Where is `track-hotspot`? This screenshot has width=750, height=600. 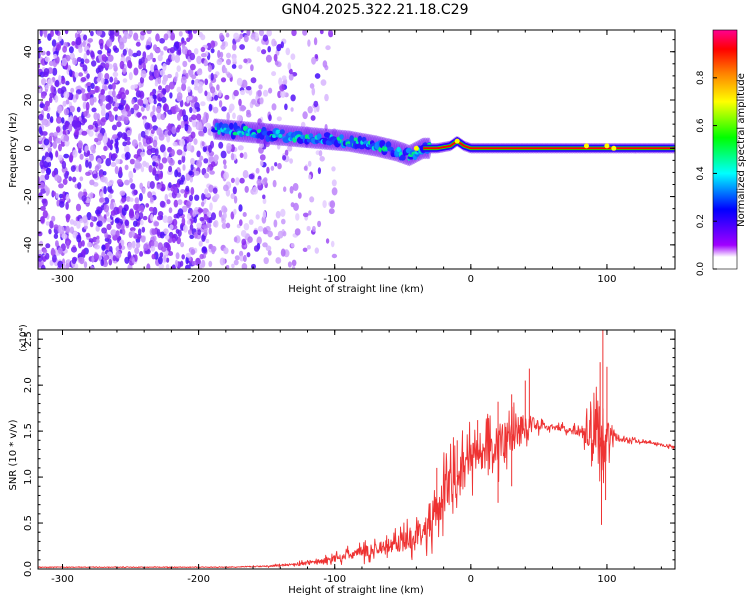
track-hotspot is located at coordinates (586, 146).